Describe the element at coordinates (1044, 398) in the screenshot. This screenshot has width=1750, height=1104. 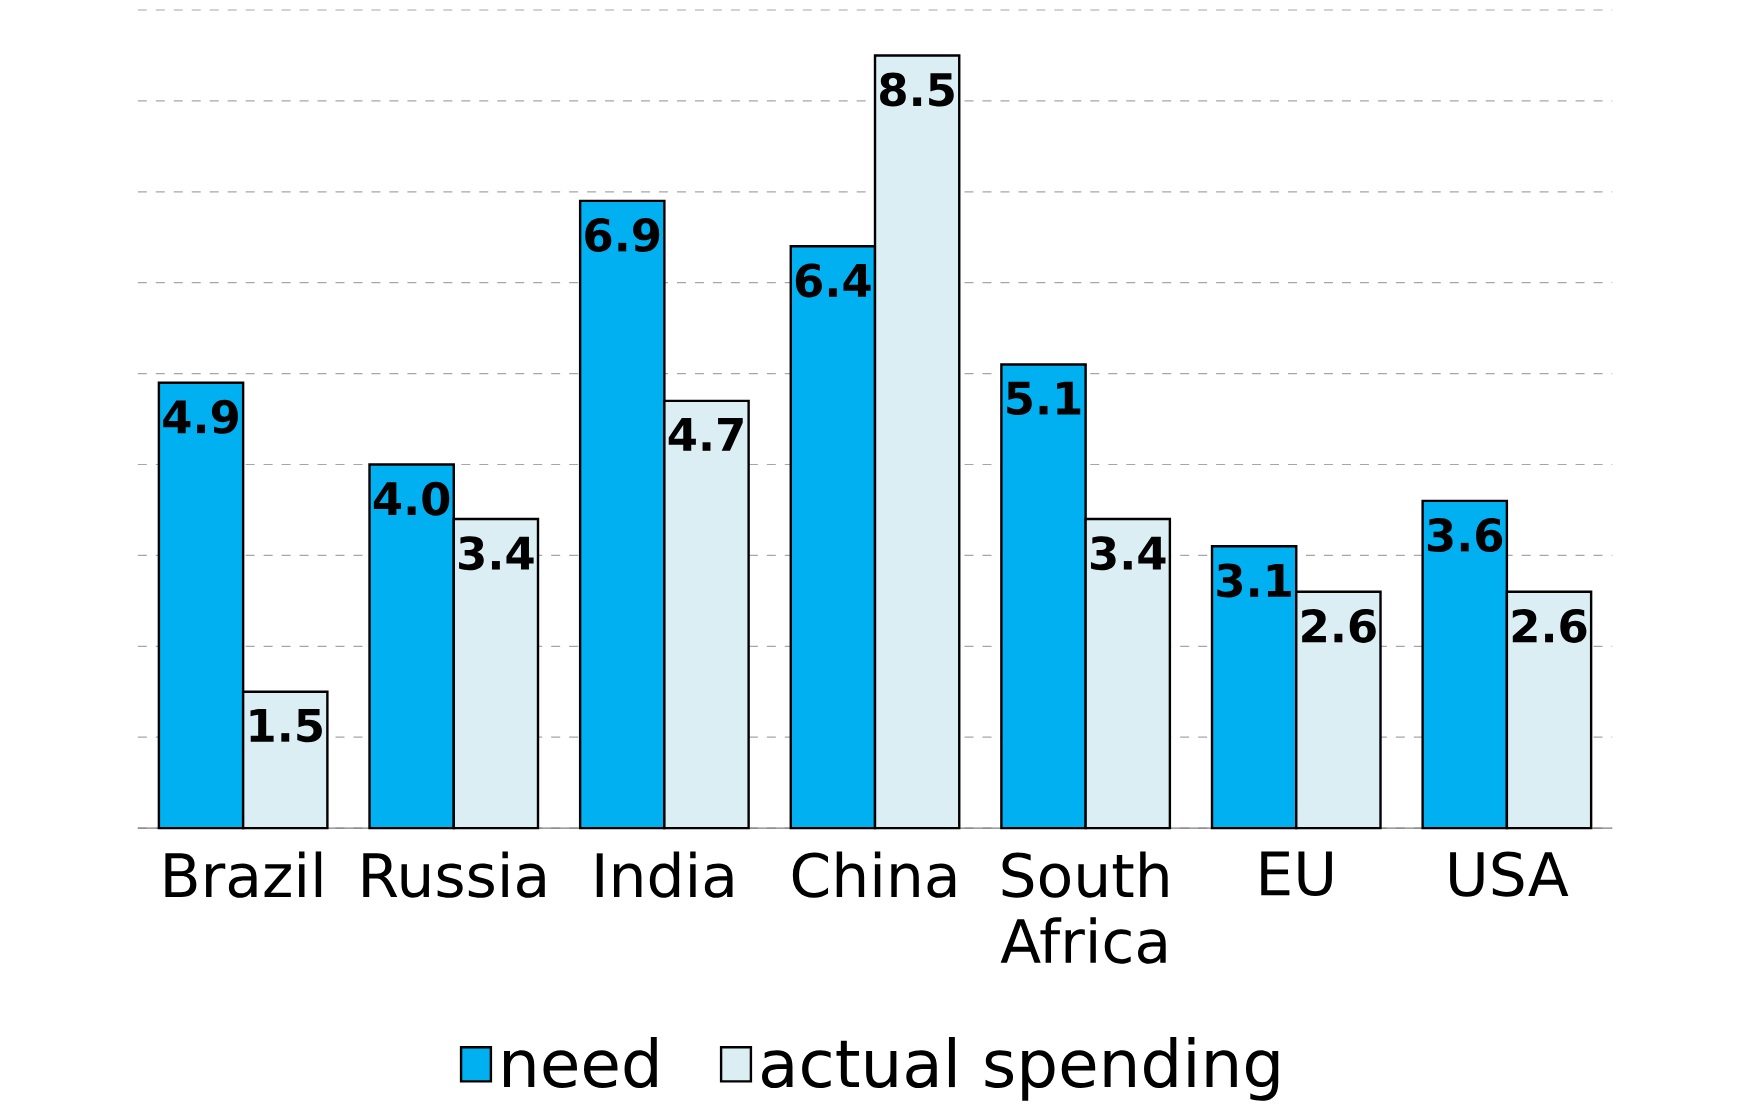
I see `data-label: 5.1` at that location.